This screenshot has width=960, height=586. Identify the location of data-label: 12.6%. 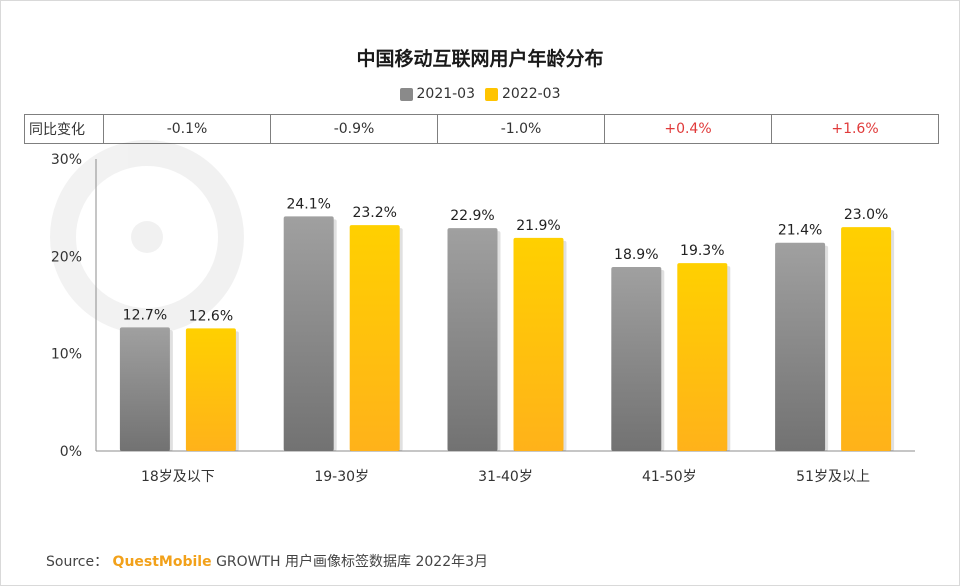
(211, 316).